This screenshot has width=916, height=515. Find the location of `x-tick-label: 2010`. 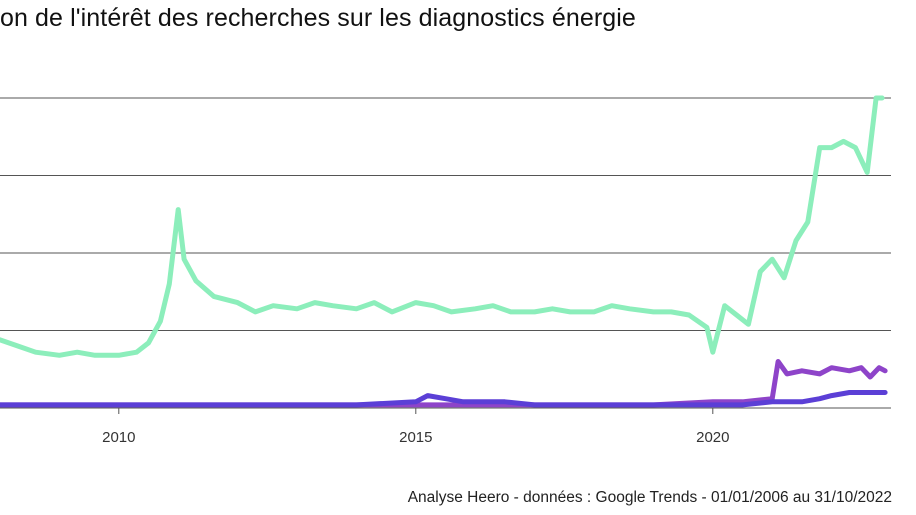

x-tick-label: 2010 is located at coordinates (118, 437).